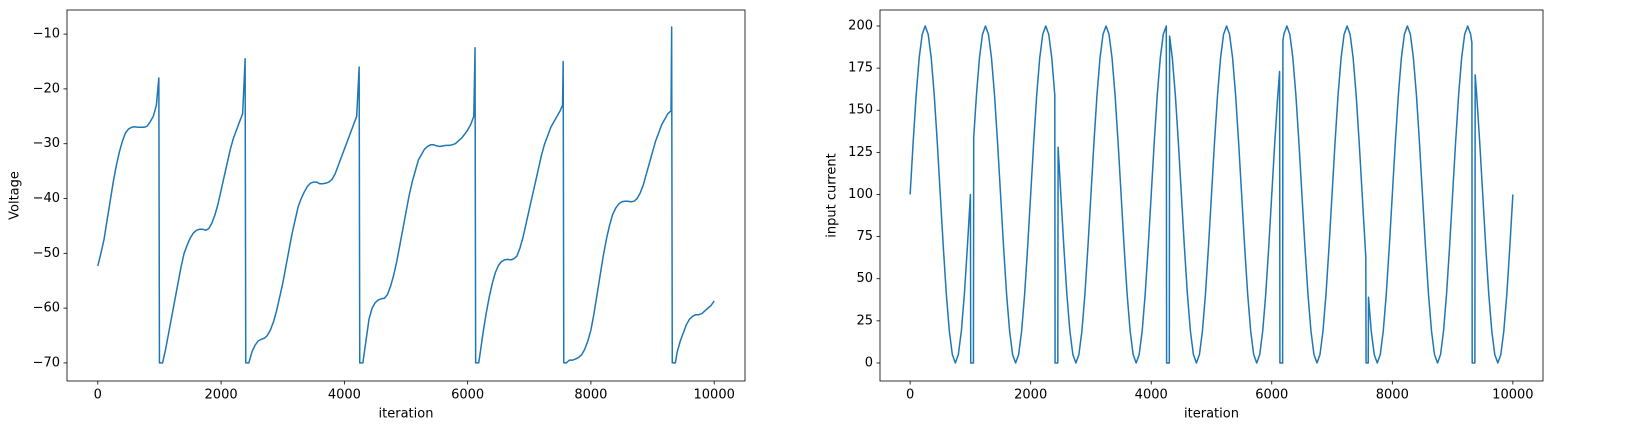  Describe the element at coordinates (860, 68) in the screenshot. I see `y-tick-label: 175` at that location.